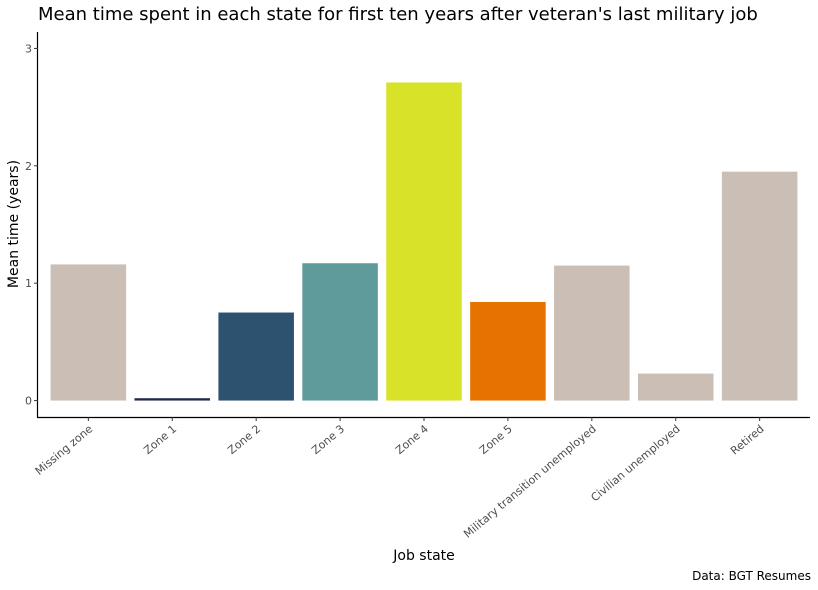 Image resolution: width=818 pixels, height=590 pixels. What do you see at coordinates (28, 166) in the screenshot?
I see `y-tick-label: 2` at bounding box center [28, 166].